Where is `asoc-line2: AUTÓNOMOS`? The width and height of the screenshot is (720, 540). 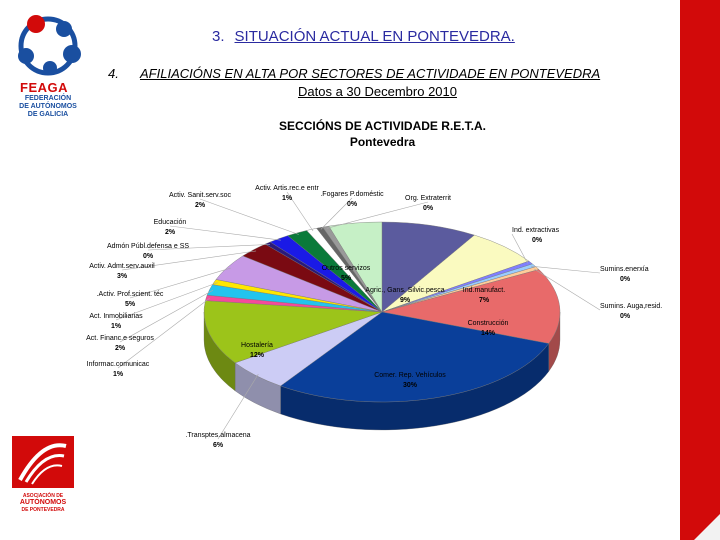 asoc-line2: AUTÓNOMOS is located at coordinates (43, 502).